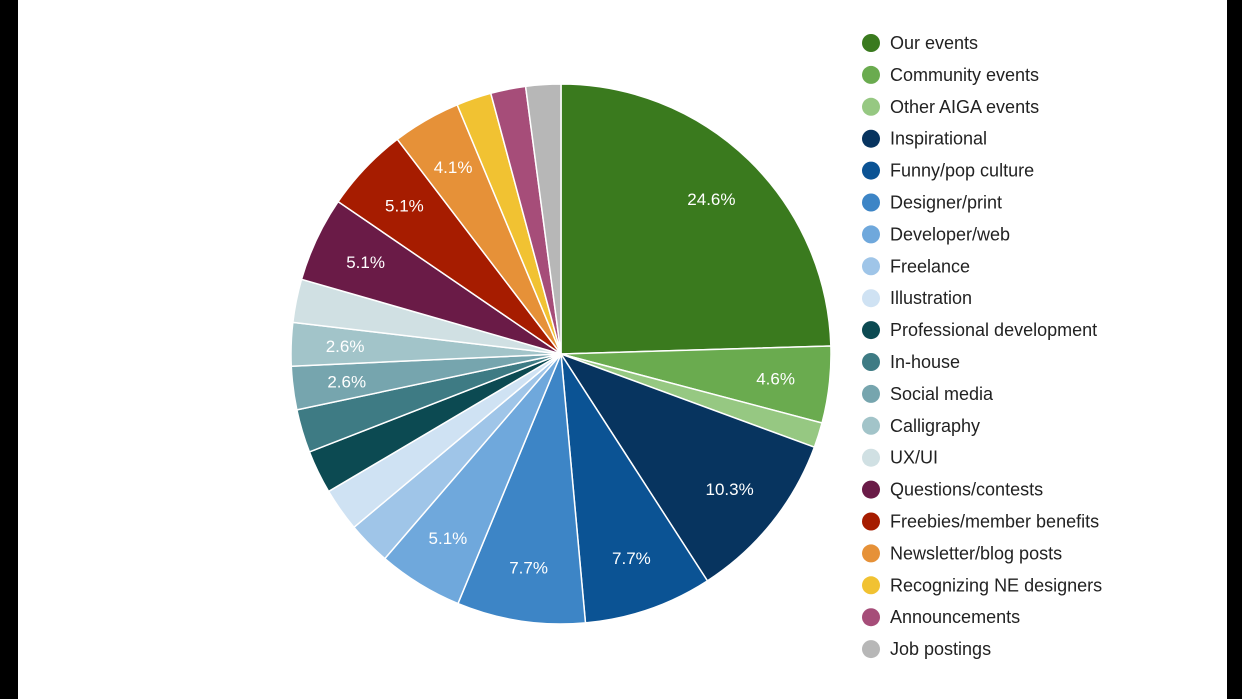 This screenshot has height=699, width=1242. Describe the element at coordinates (871, 74) in the screenshot. I see `legend-marker-community-events` at that location.